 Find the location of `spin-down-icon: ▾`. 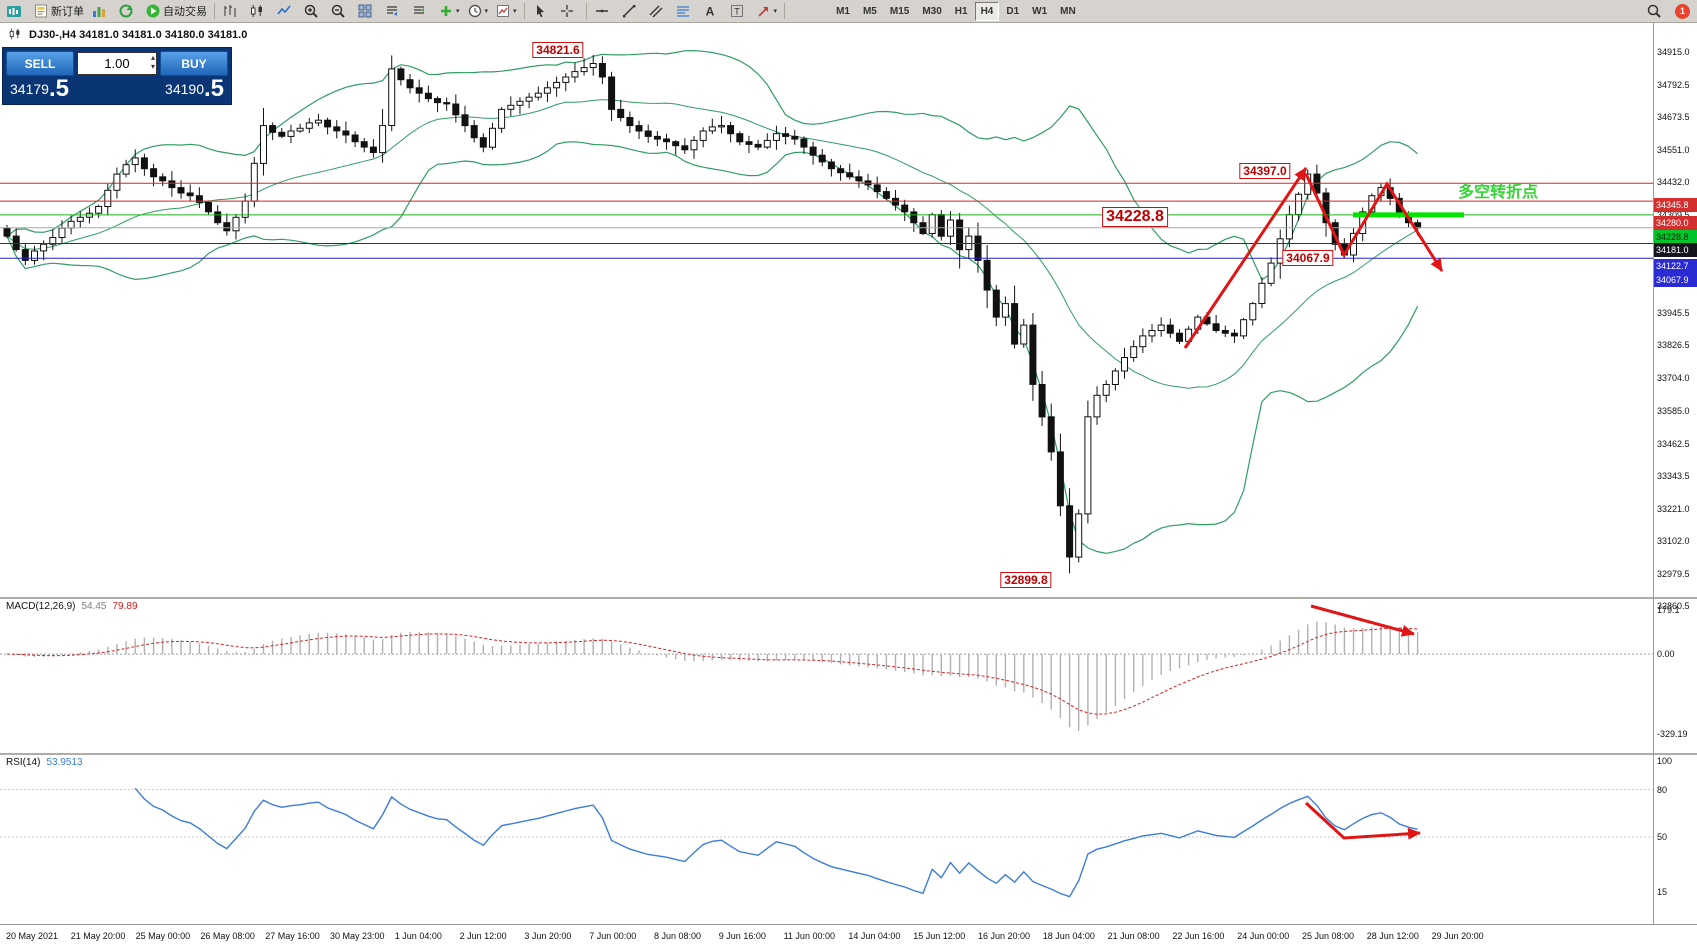

spin-down-icon: ▾ is located at coordinates (152, 66).